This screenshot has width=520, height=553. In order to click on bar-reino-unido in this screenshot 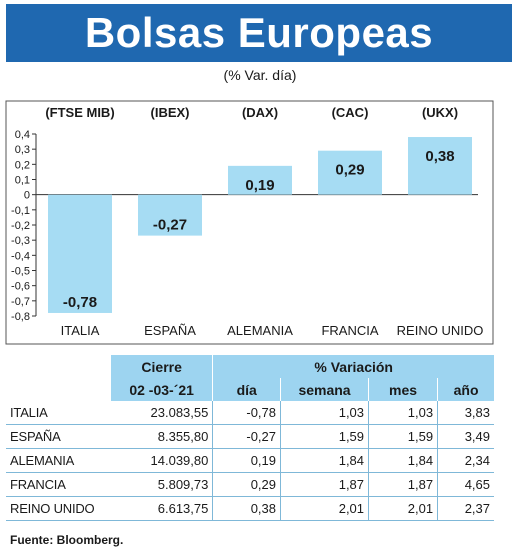, I will do `click(440, 166)`.